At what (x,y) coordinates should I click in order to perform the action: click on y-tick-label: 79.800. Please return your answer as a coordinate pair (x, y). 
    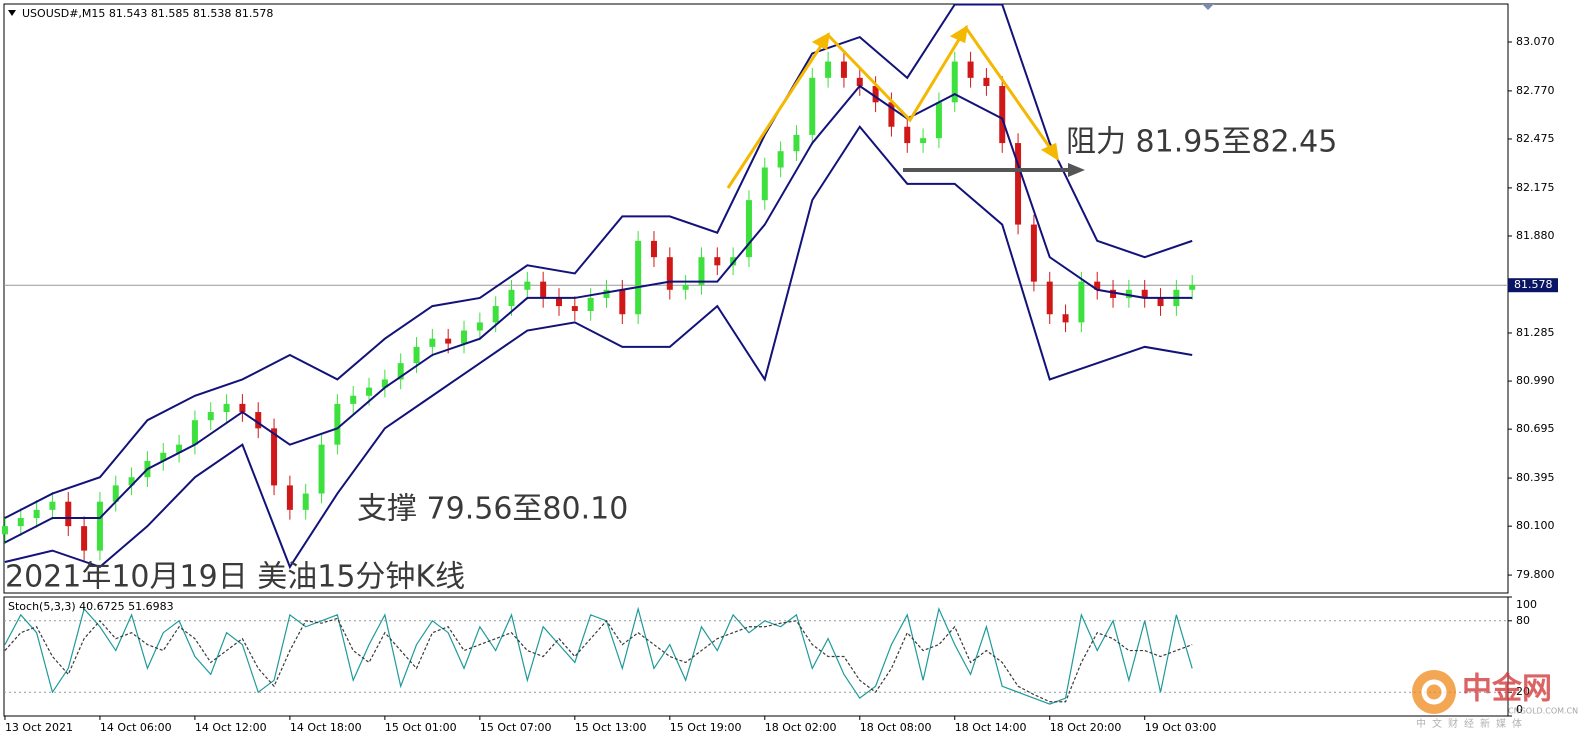
    Looking at the image, I should click on (1535, 574).